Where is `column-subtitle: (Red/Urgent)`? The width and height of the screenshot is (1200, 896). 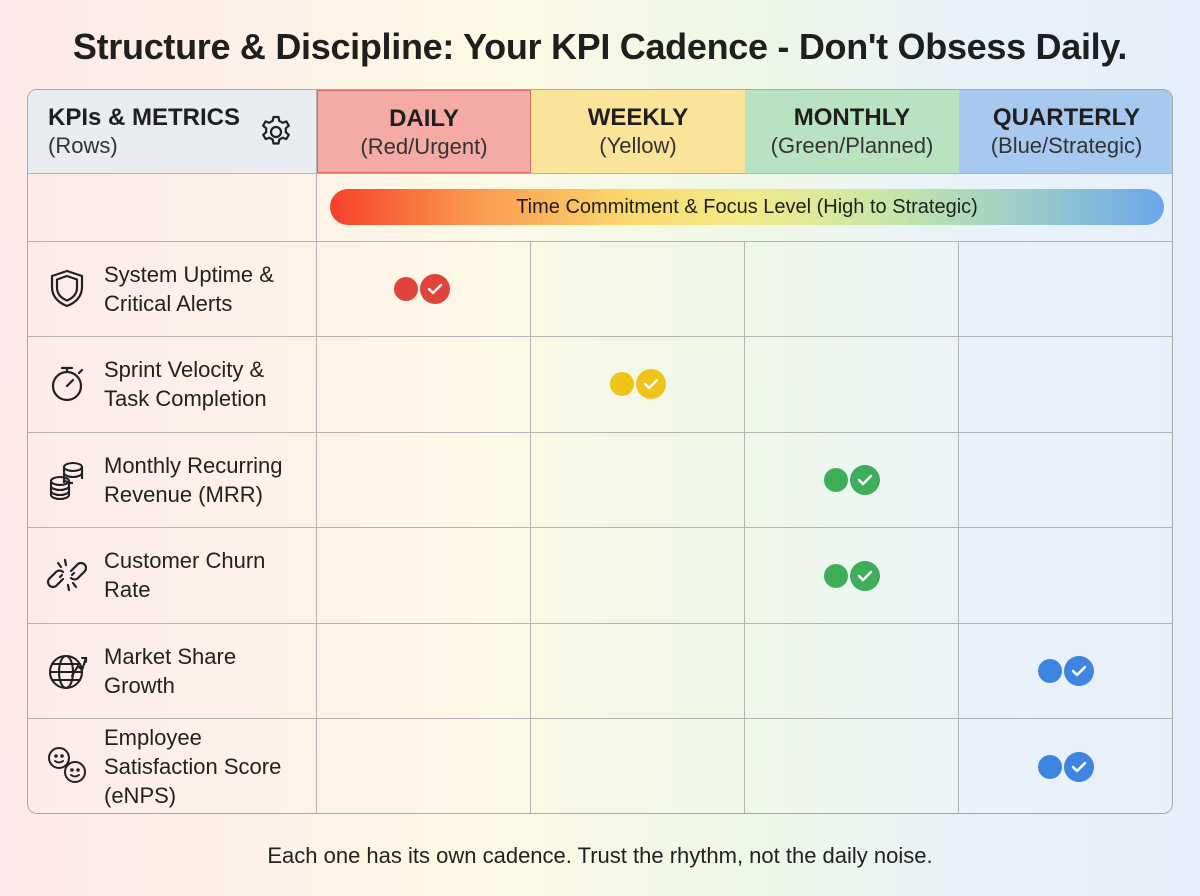
column-subtitle: (Red/Urgent) is located at coordinates (424, 146).